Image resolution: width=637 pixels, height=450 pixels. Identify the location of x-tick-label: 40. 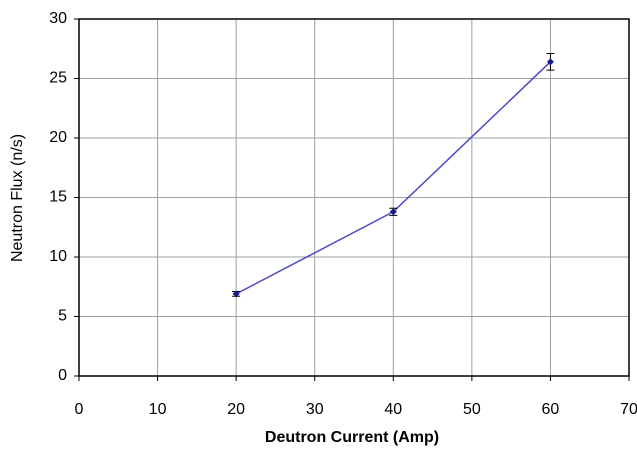
(393, 409).